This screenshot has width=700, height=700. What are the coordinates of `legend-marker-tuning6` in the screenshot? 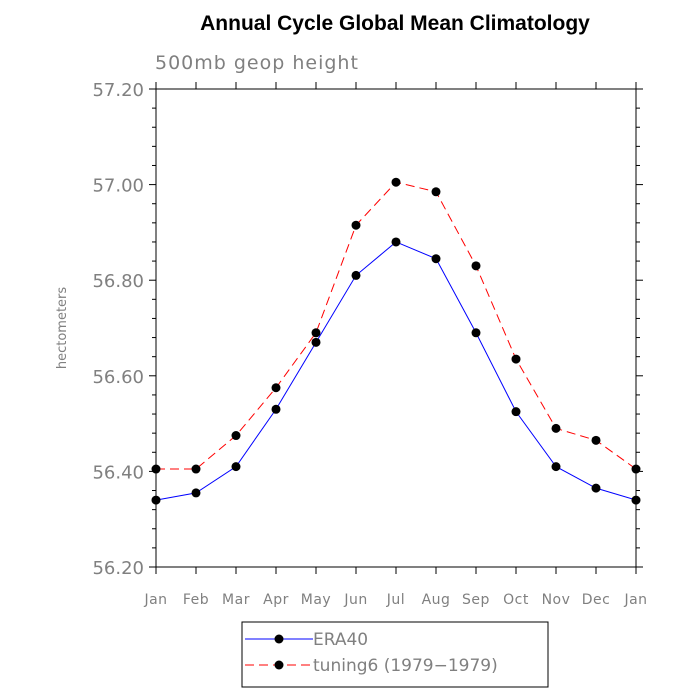 It's located at (279, 665).